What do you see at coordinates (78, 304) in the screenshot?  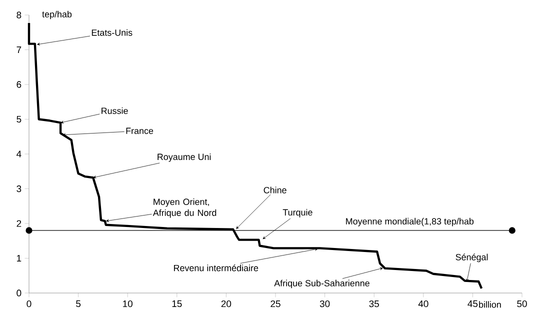 I see `x-tick-label: 5` at bounding box center [78, 304].